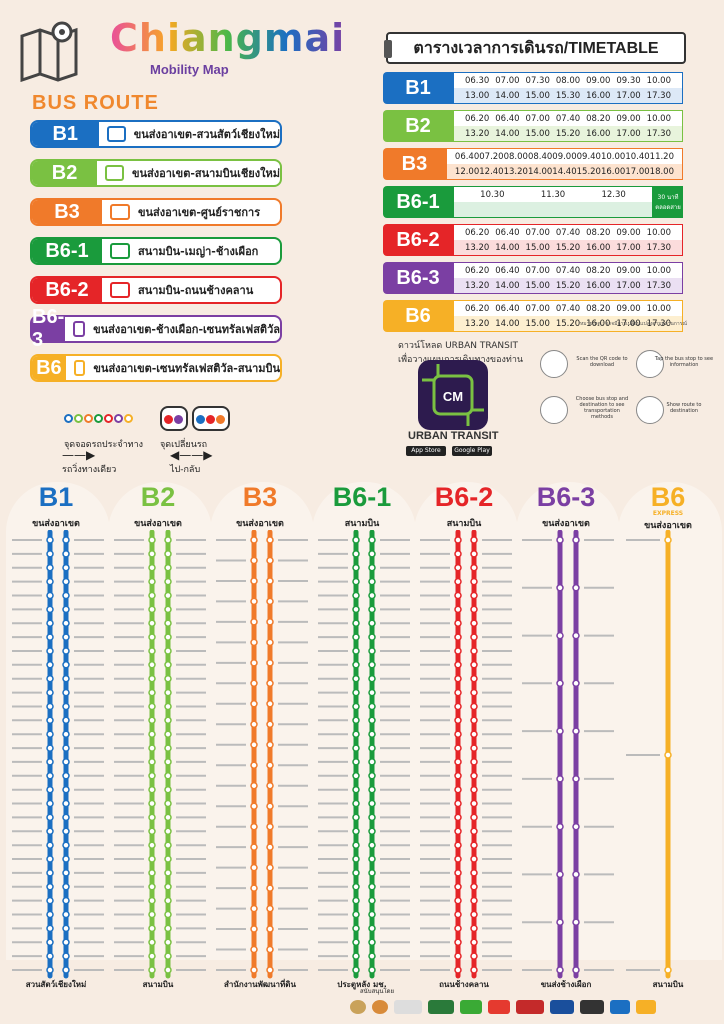  I want to click on route-code: B1, so click(65, 134).